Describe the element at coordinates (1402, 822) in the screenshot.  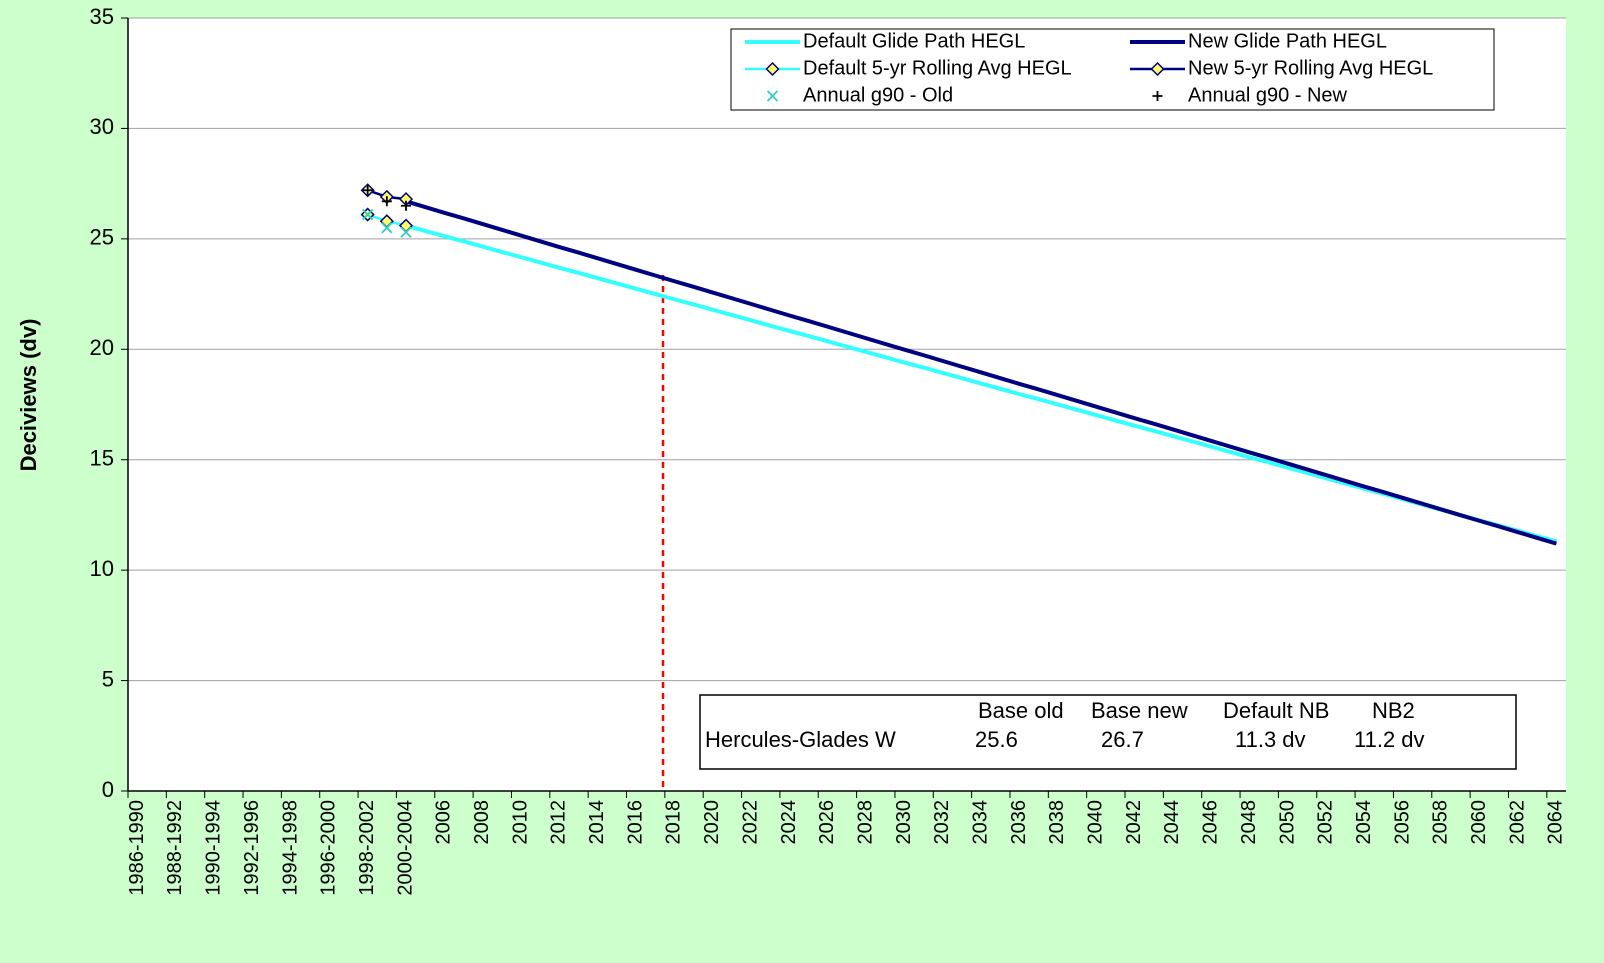
I see `x-tick-label: 2056` at that location.